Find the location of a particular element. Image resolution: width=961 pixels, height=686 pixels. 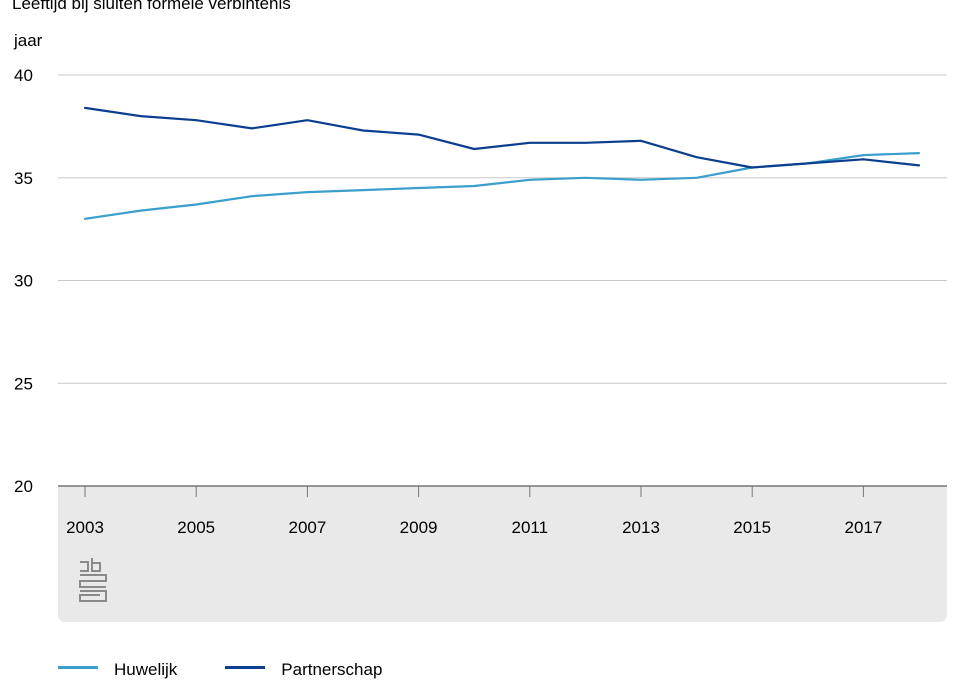

x-tick-label-2003: 2003 is located at coordinates (85, 527).